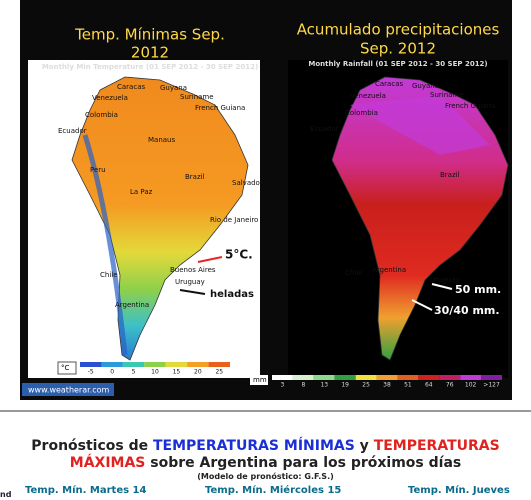 This screenshot has height=500, width=531. Describe the element at coordinates (398, 30) in the screenshot. I see `panel-title: Acumulado precipitaciones` at that location.